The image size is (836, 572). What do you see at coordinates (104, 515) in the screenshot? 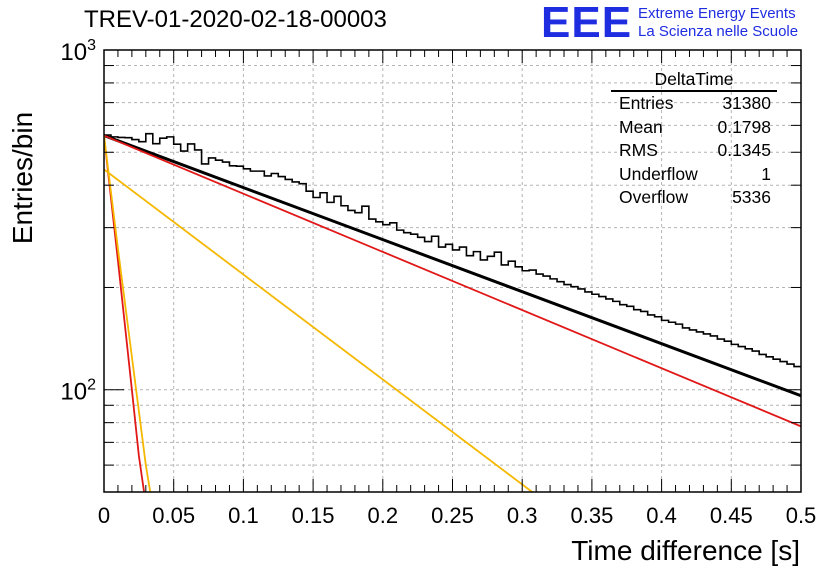
I see `x-tick-label: 0` at bounding box center [104, 515].